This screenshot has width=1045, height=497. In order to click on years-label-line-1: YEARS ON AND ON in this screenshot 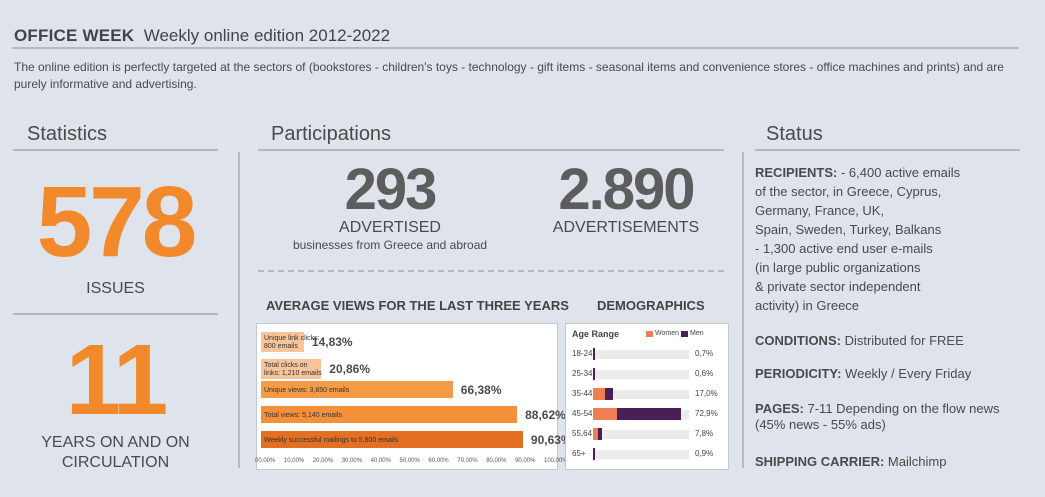, I will do `click(115, 442)`.